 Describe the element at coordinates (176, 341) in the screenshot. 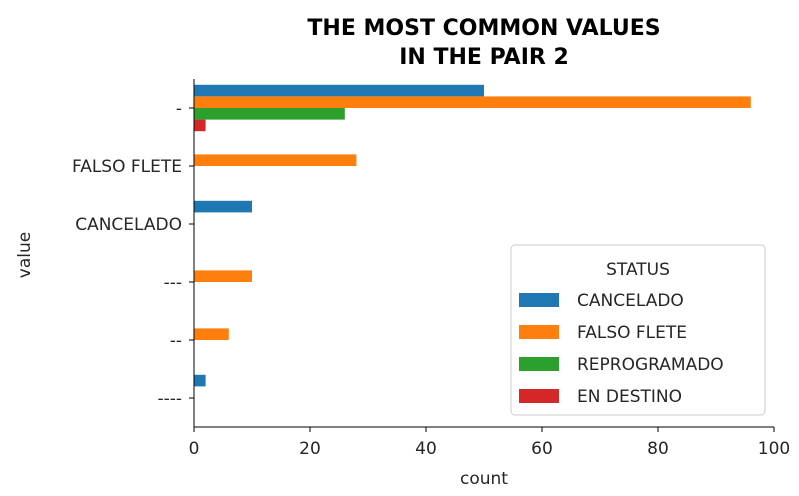

I see `y-tick-label: --` at that location.